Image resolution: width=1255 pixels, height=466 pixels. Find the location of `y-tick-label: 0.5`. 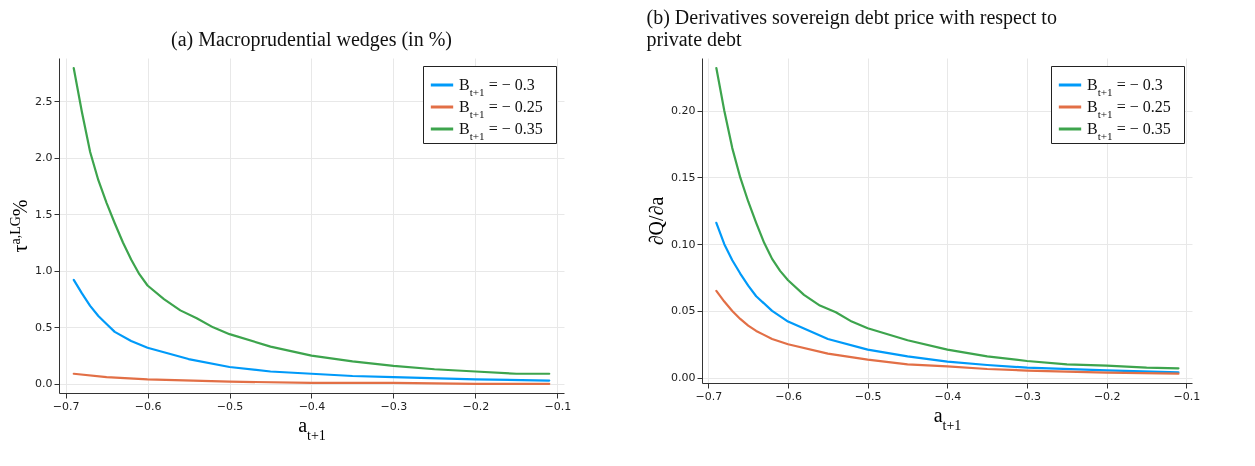

y-tick-label: 0.5 is located at coordinates (44, 327).